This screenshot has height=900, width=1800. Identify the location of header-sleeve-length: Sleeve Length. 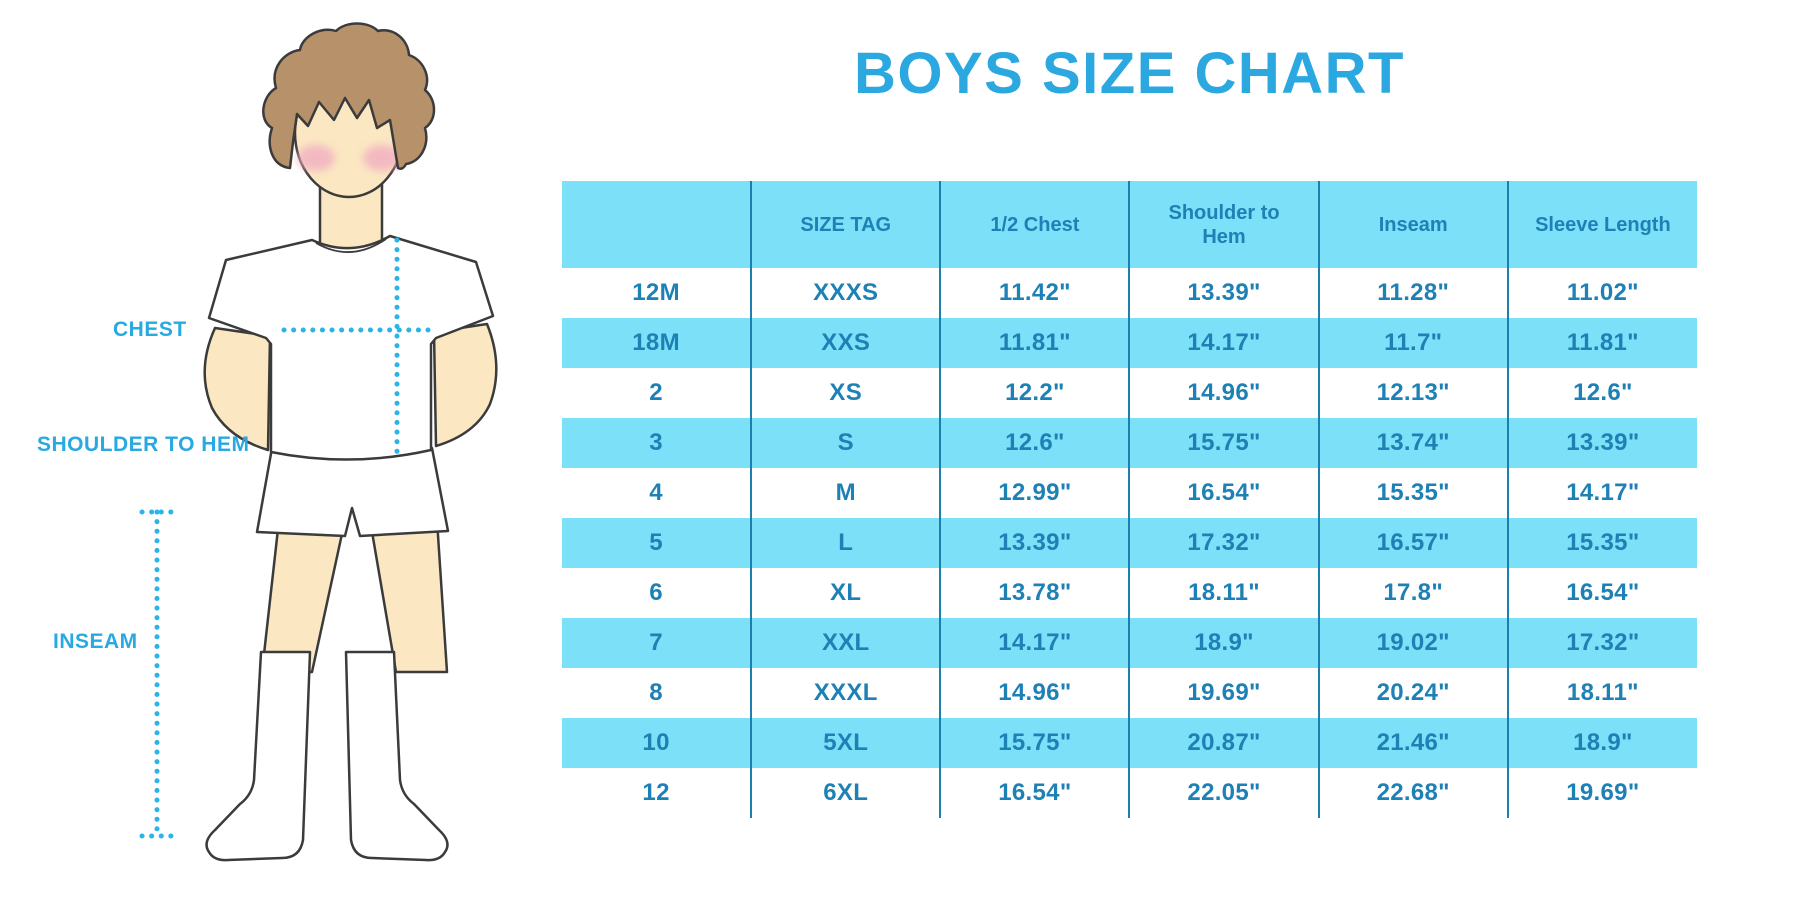
(1601, 224).